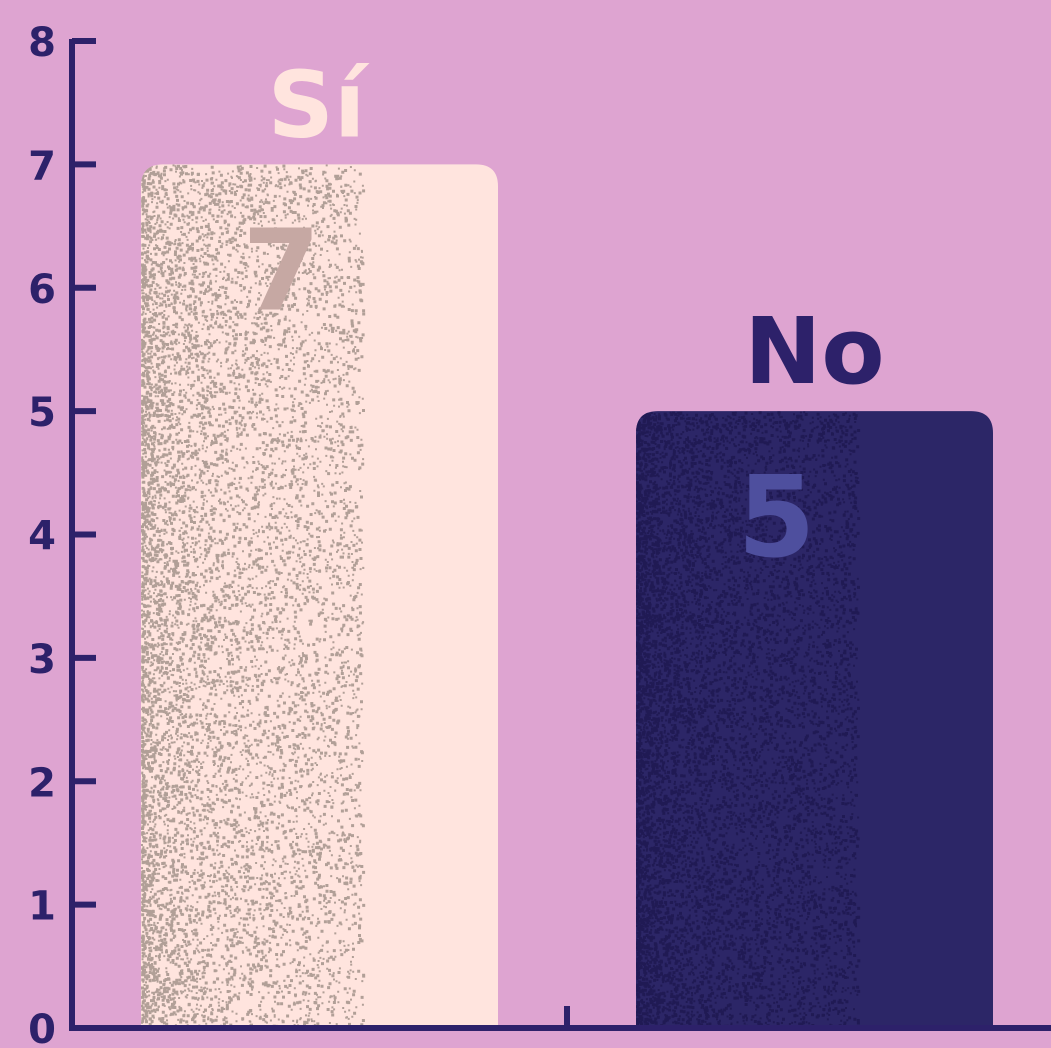  I want to click on y-tick-label: 1, so click(42, 907).